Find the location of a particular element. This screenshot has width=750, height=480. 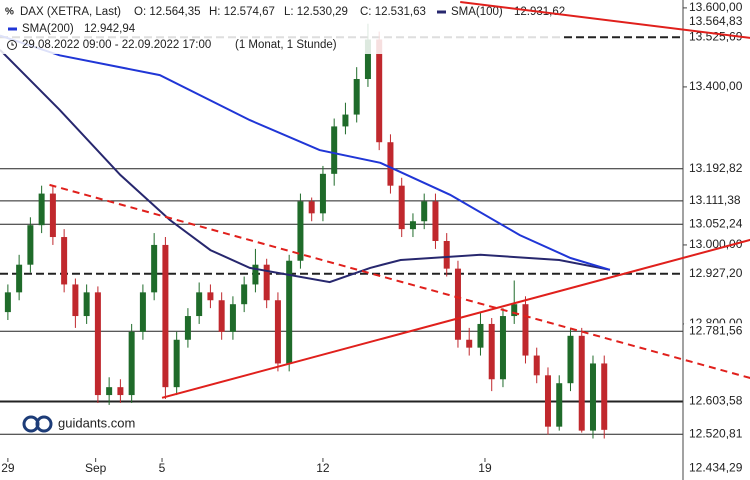

level-label: 12.520,81 is located at coordinates (716, 433).